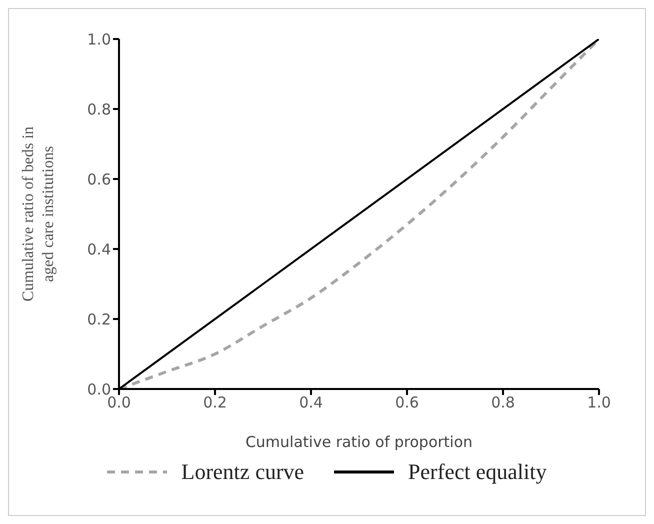 The width and height of the screenshot is (654, 524). I want to click on y-tick-label: 0.4, so click(99, 249).